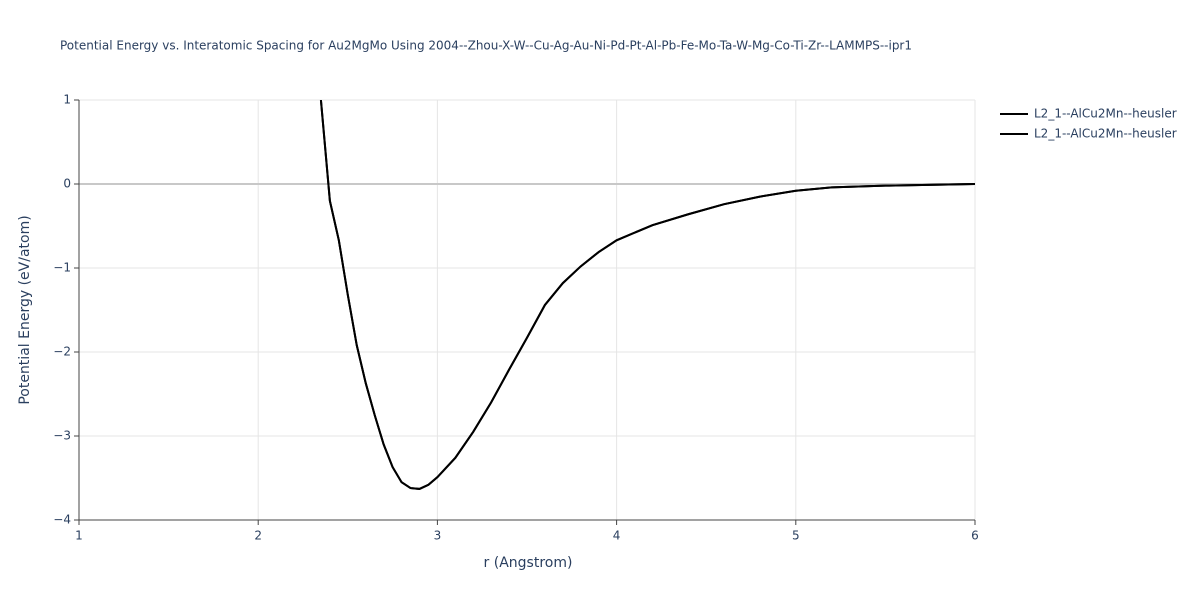  I want to click on y-tick-label: −2, so click(62, 352).